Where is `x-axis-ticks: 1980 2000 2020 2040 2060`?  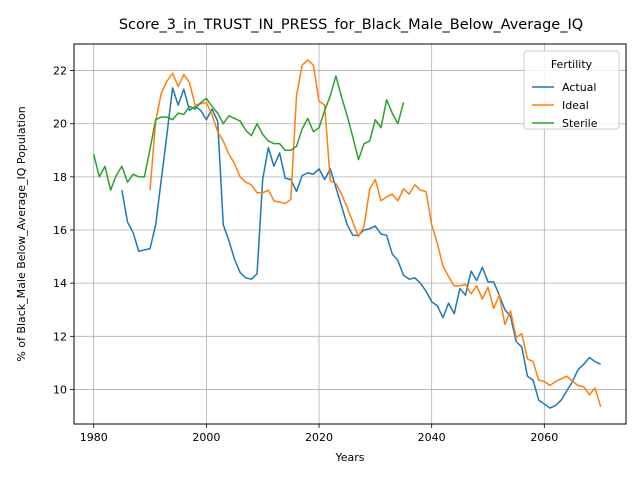 x-axis-ticks: 1980 2000 2020 2040 2060 is located at coordinates (319, 434).